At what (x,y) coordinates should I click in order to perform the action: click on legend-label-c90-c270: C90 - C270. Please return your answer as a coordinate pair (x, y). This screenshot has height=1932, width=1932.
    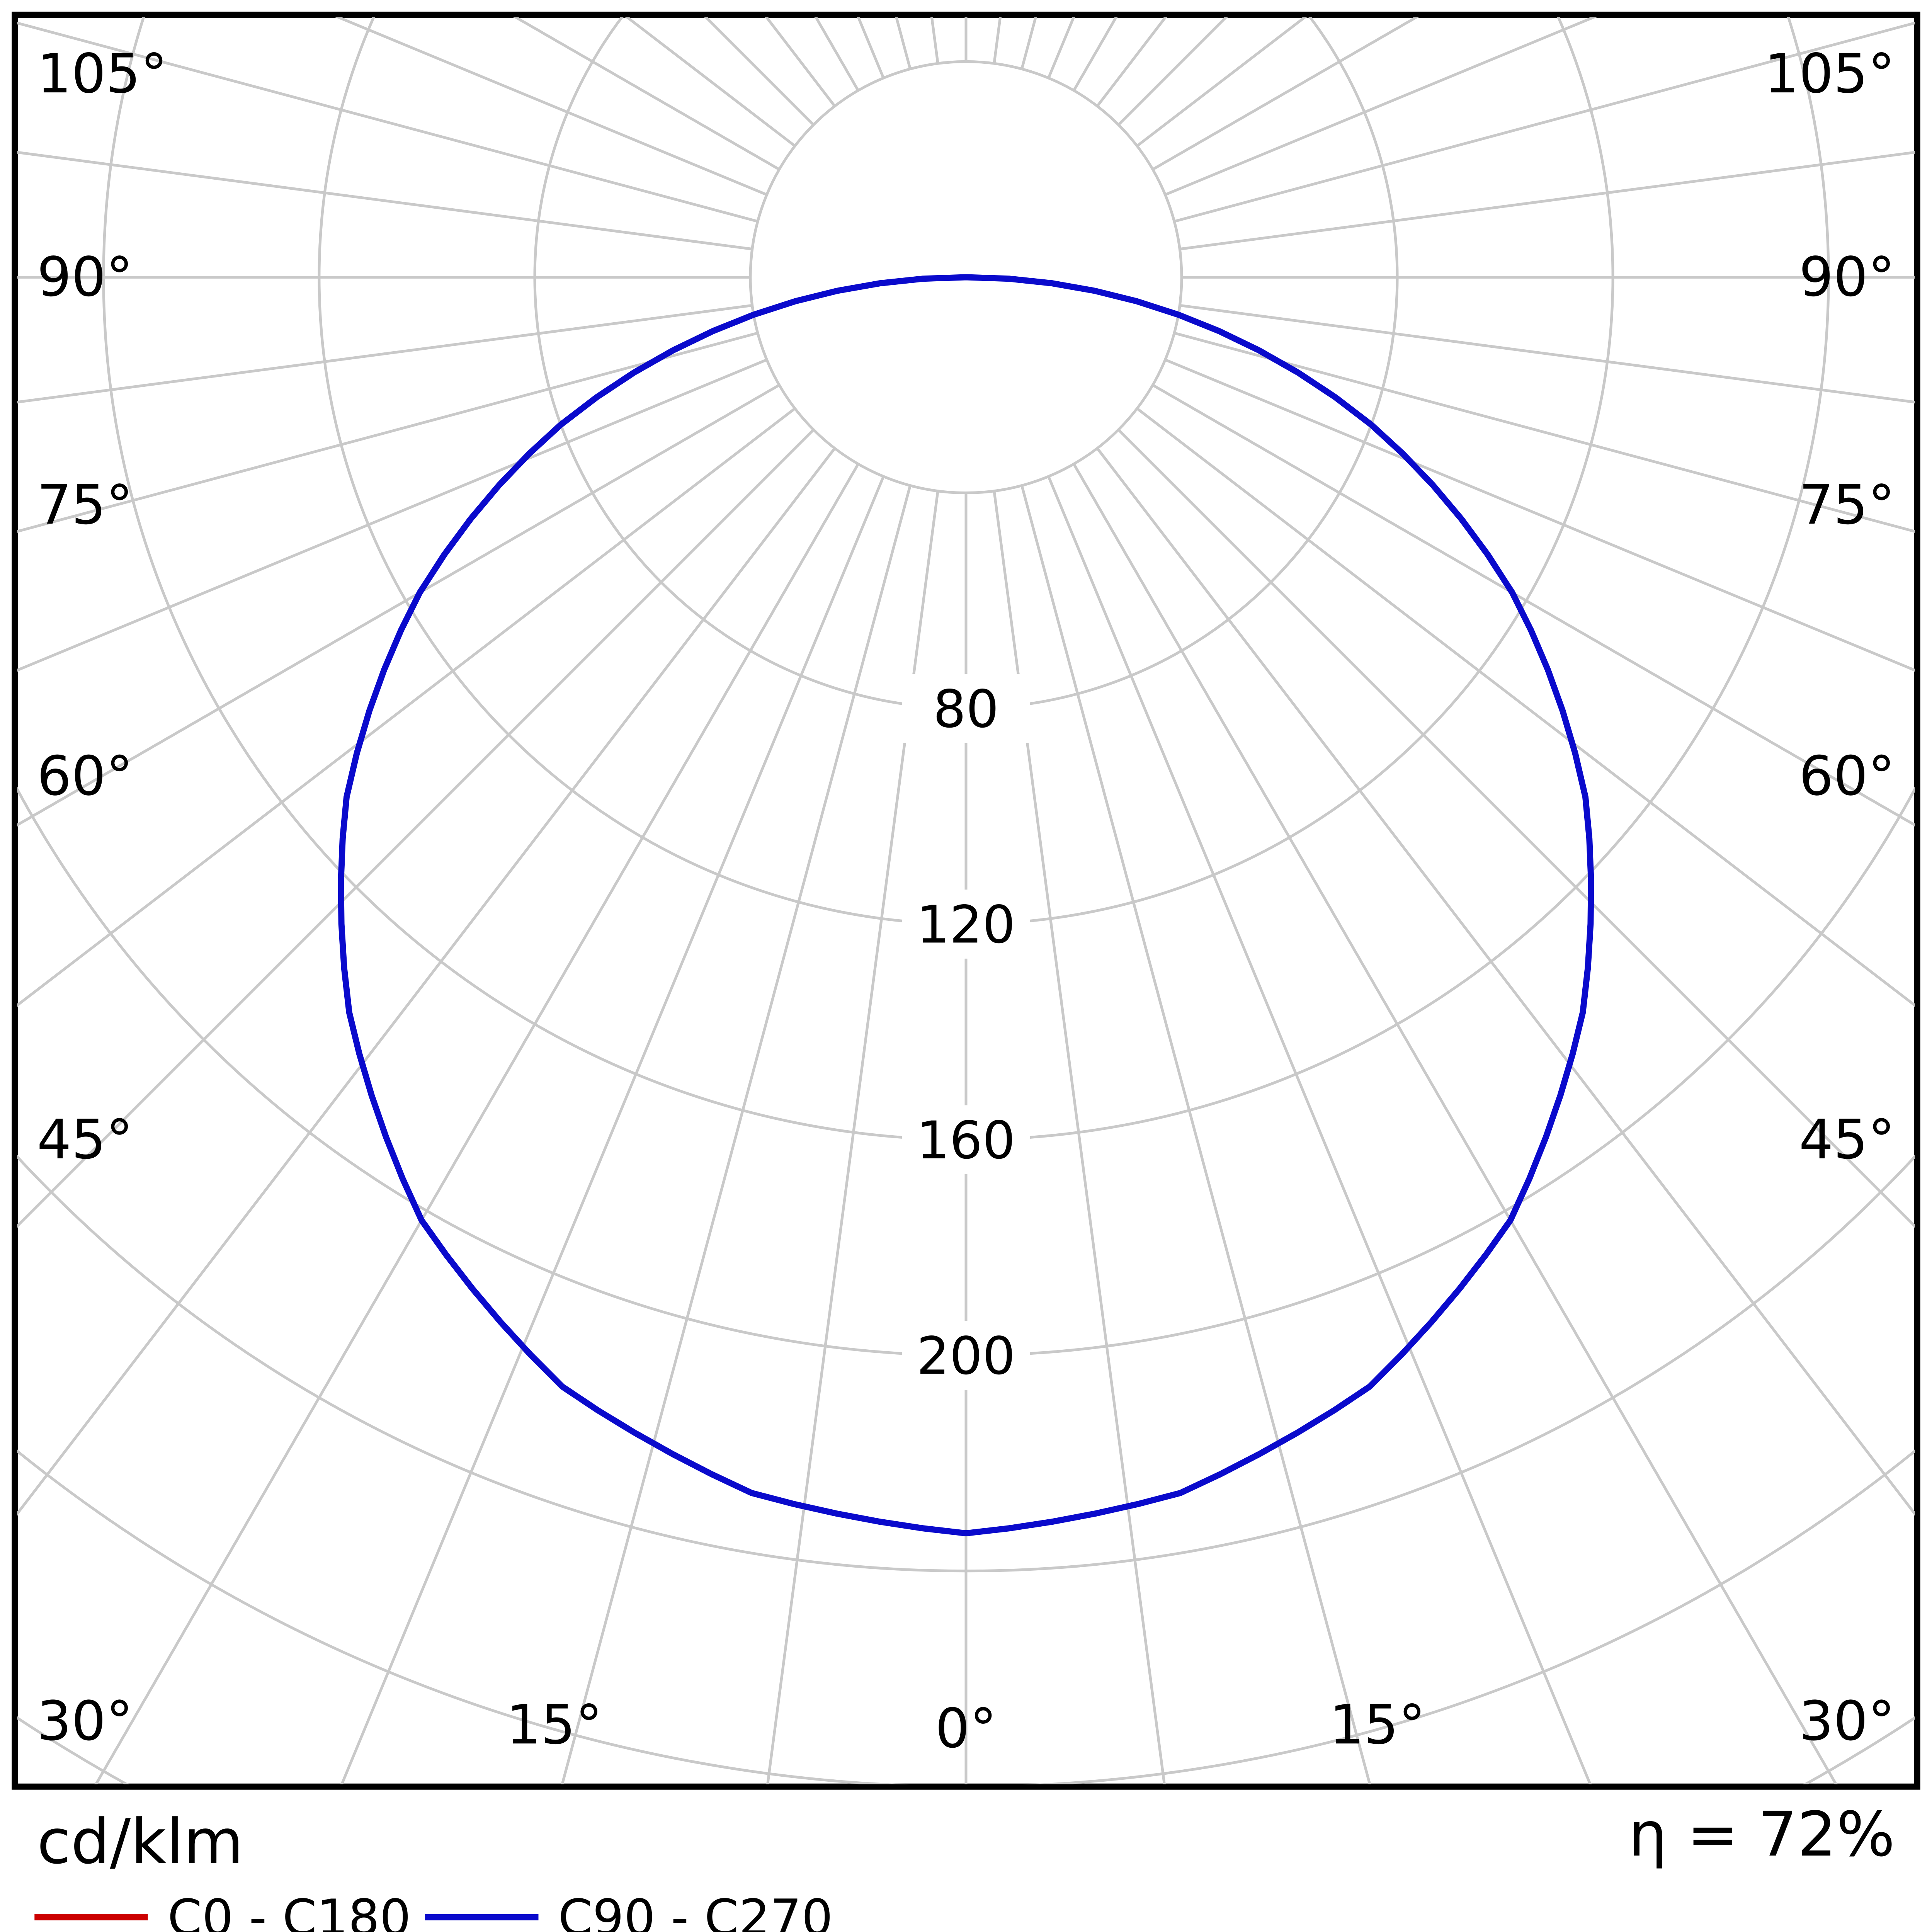
    Looking at the image, I should click on (695, 1911).